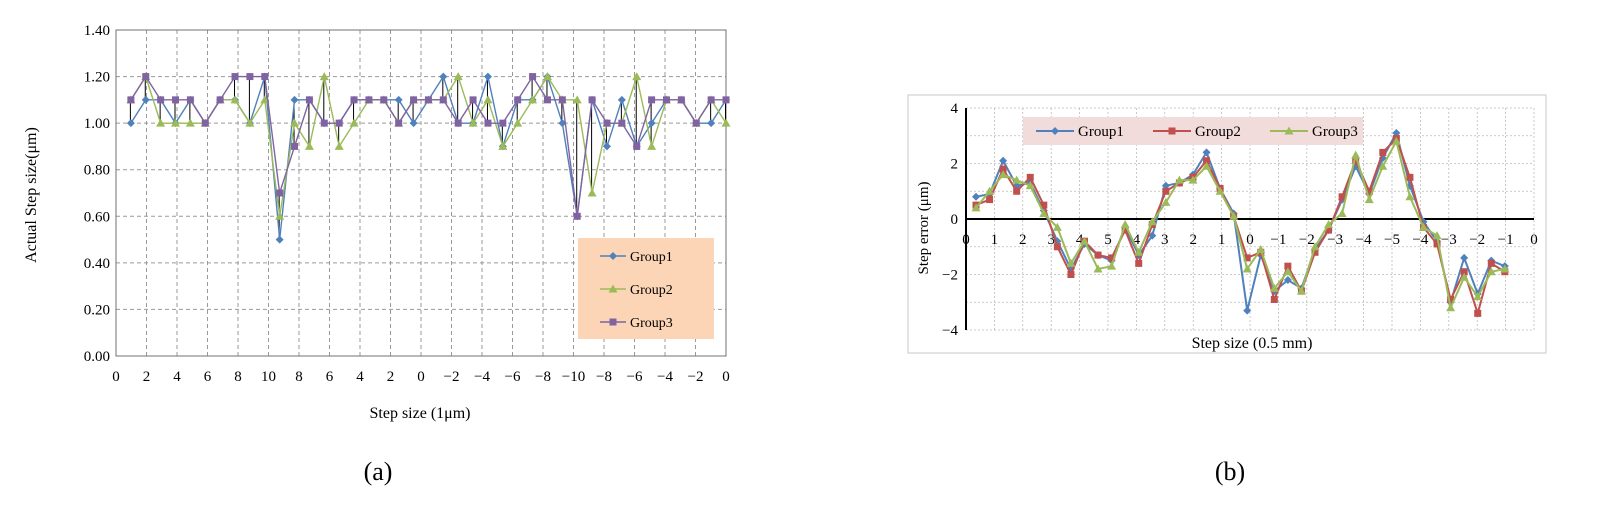 The image size is (1603, 515). What do you see at coordinates (1193, 240) in the screenshot?
I see `b-x-tick-label: 2` at bounding box center [1193, 240].